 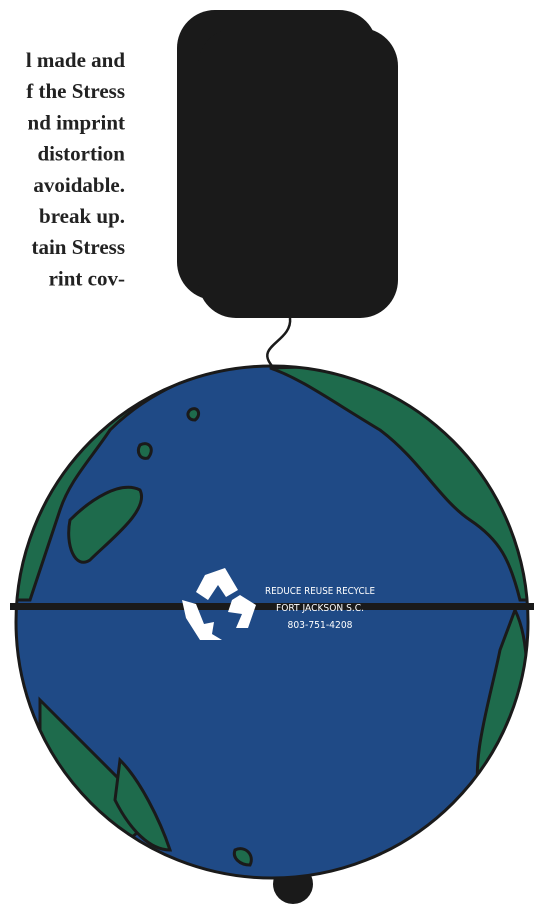 What do you see at coordinates (82, 216) in the screenshot?
I see `description-line: break up.` at bounding box center [82, 216].